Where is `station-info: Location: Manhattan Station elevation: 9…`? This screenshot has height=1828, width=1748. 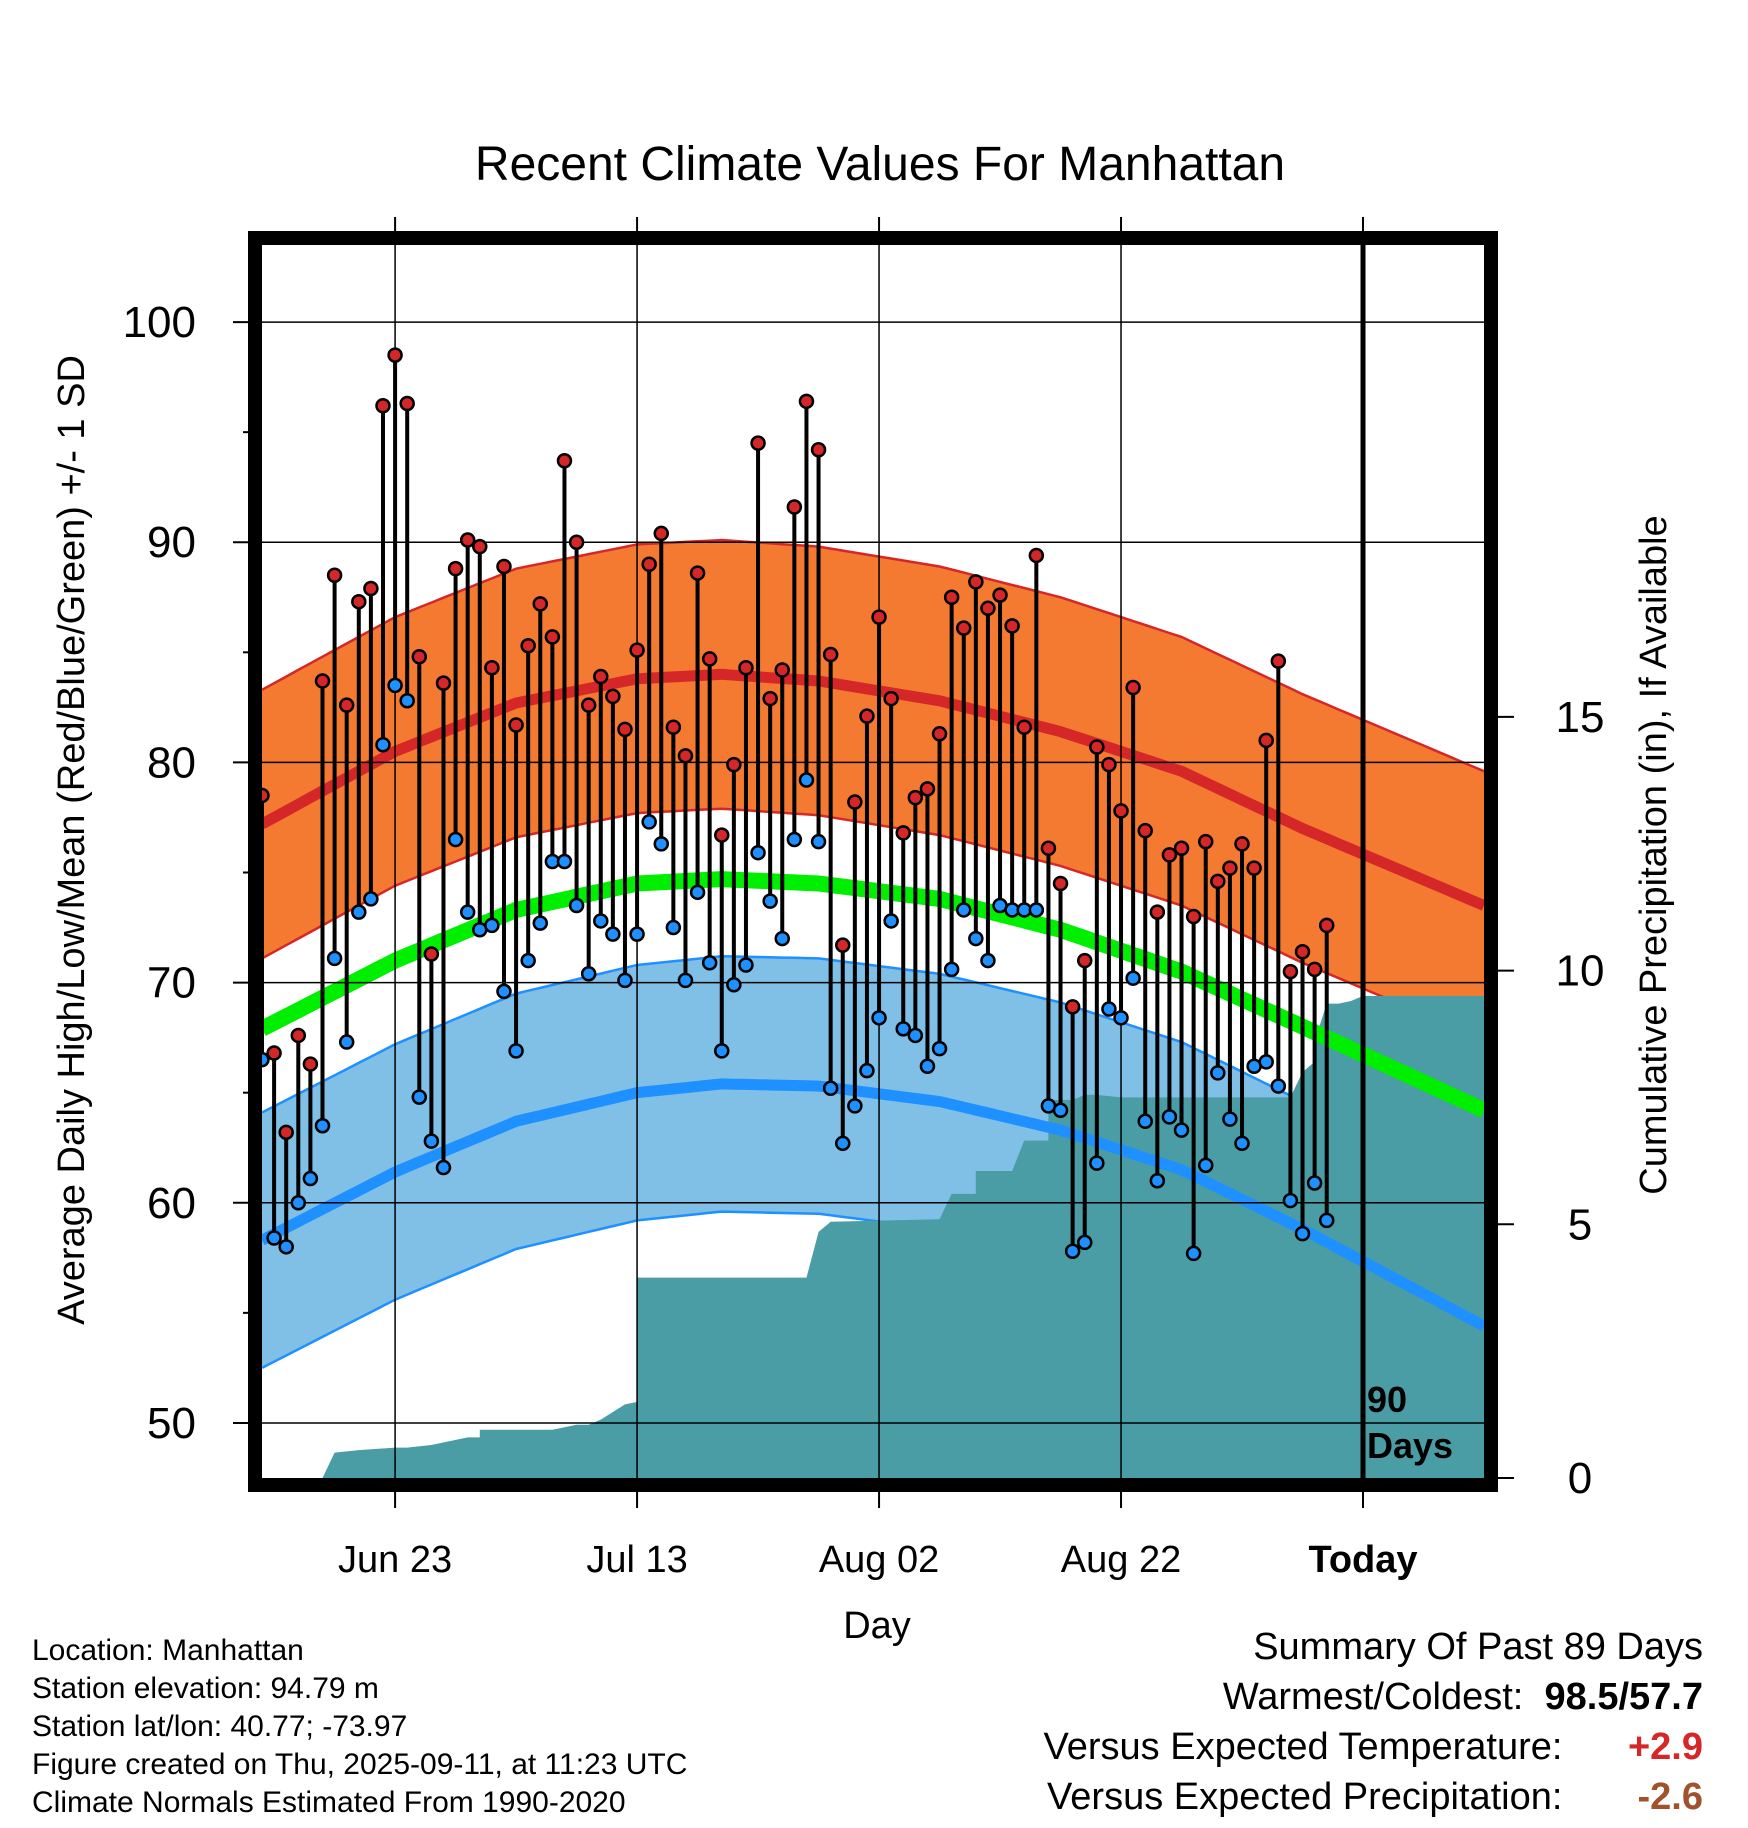
station-info: Location: Manhattan Station elevation: 9… is located at coordinates (359, 1727).